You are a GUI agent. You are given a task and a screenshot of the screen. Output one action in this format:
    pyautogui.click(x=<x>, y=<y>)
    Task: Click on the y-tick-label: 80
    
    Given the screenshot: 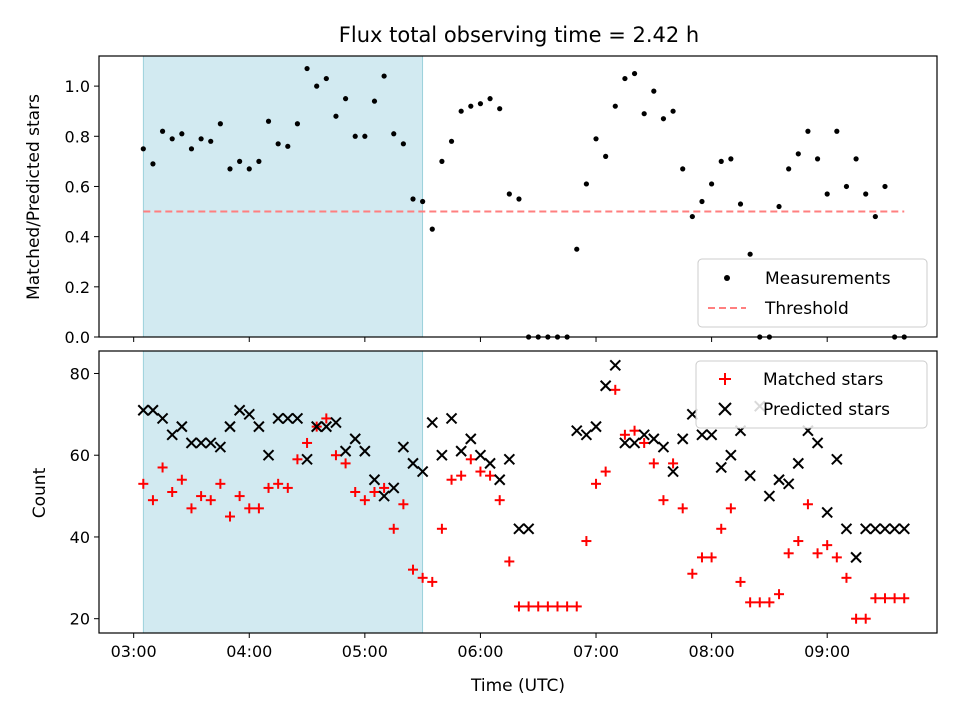 What is the action you would take?
    pyautogui.click(x=80, y=373)
    